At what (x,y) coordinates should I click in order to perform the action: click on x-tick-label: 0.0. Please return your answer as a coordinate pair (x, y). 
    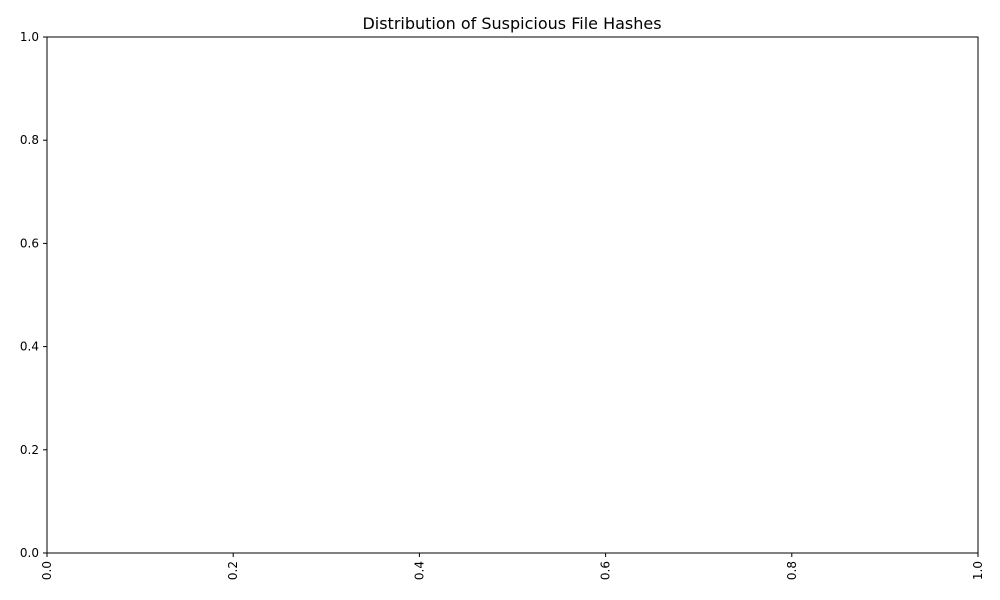
    Looking at the image, I should click on (47, 570).